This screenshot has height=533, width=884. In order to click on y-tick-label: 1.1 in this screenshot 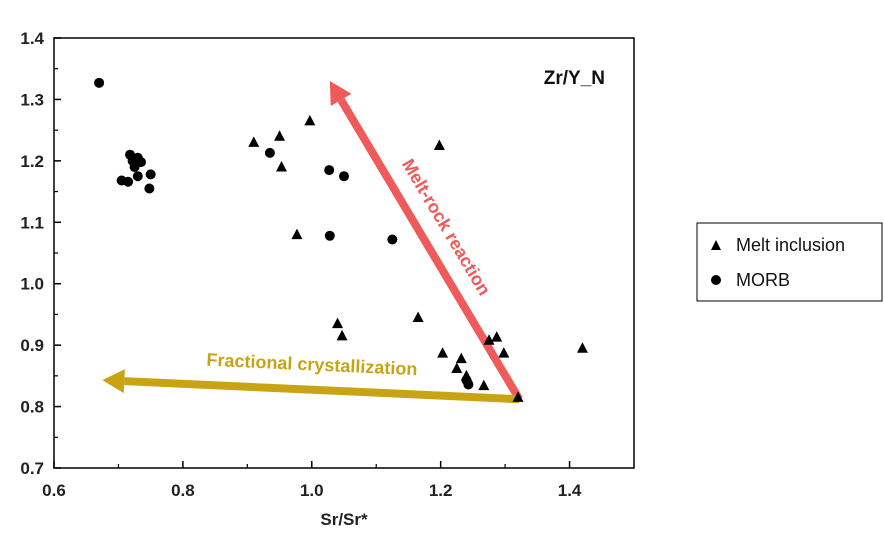, I will do `click(32, 222)`.